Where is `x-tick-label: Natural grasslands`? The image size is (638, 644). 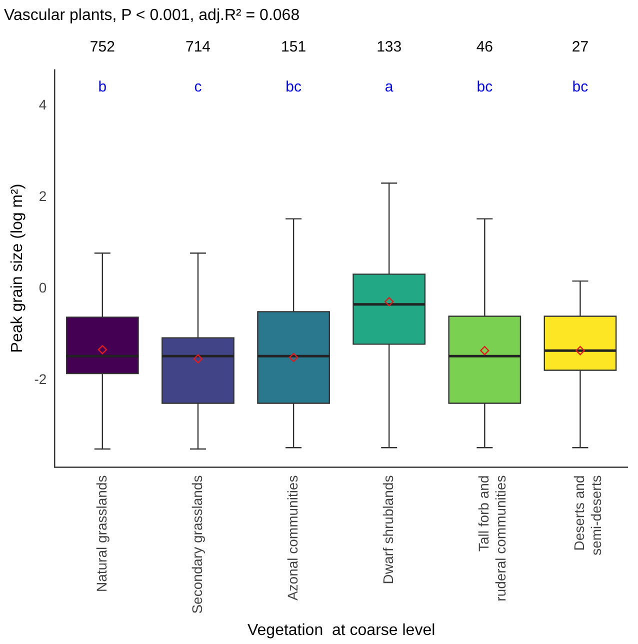 x-tick-label: Natural grasslands is located at coordinates (101, 533).